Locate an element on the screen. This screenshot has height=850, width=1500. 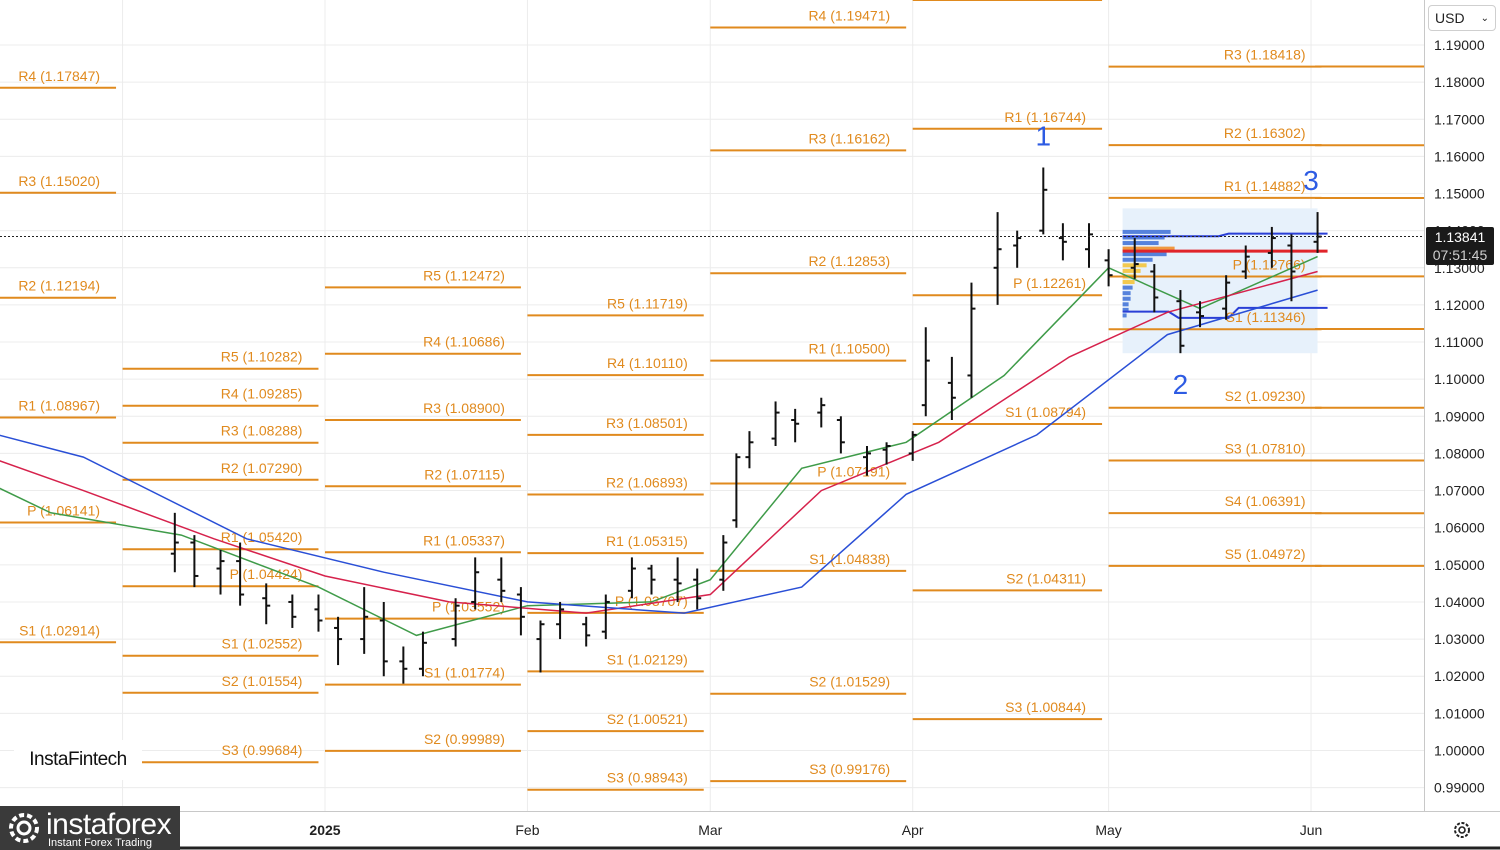
pivot-label: S3 (0.99684) is located at coordinates (262, 750).